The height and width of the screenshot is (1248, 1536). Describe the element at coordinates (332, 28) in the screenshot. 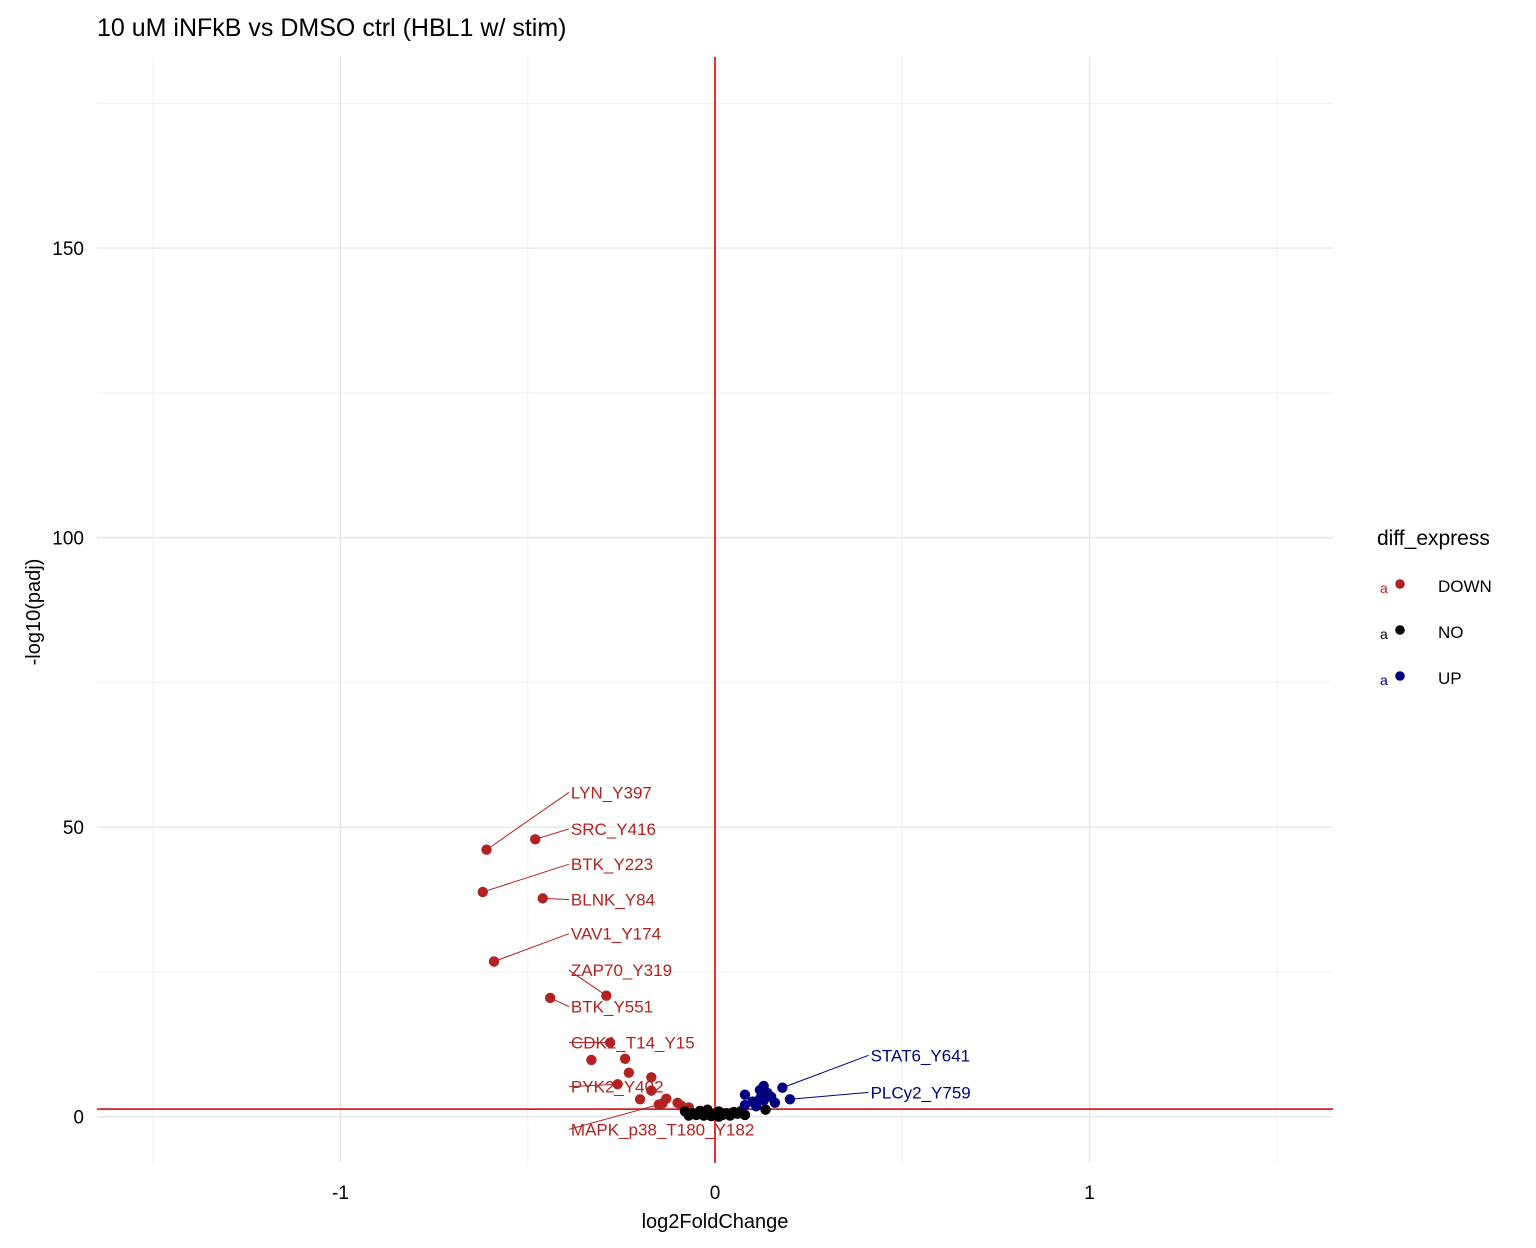

I see `chart-title: 10 uM iNFkB vs DMSO ctrl (HBL1 w/ stim)` at that location.